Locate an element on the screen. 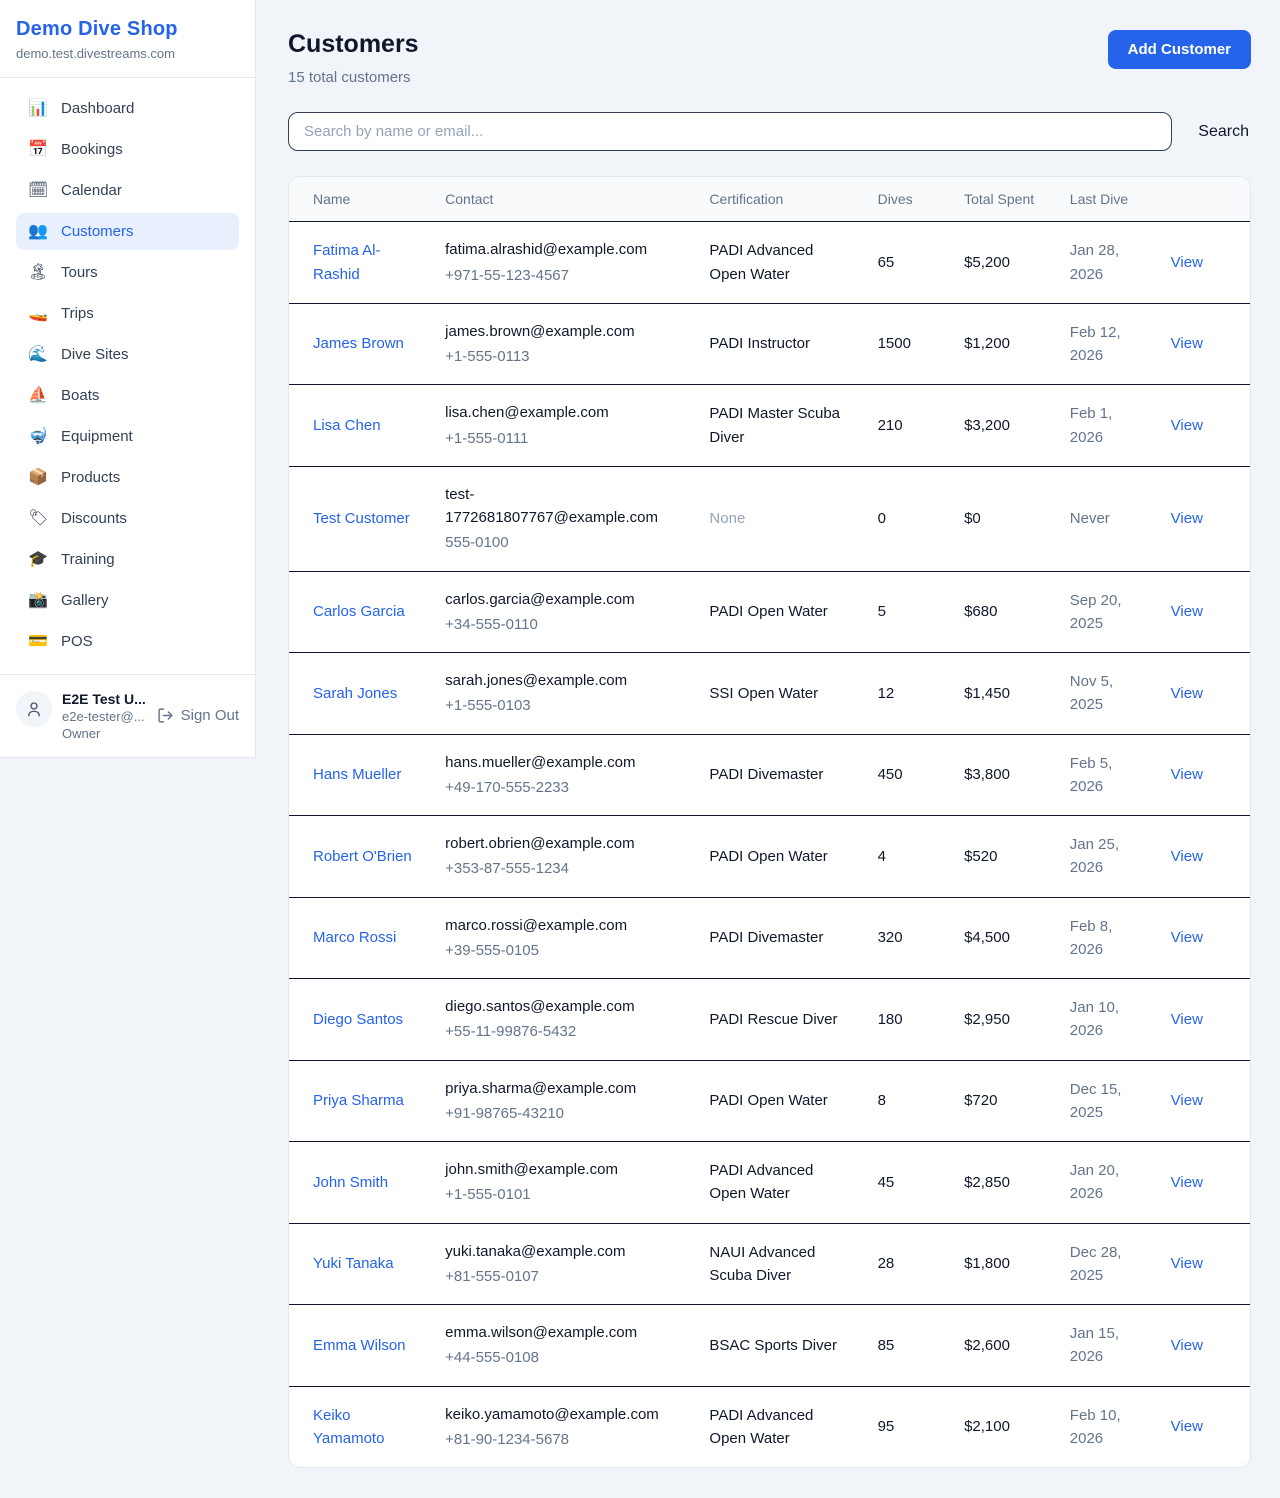 The height and width of the screenshot is (1498, 1280). customer-dives-cell: 12 is located at coordinates (909, 693).